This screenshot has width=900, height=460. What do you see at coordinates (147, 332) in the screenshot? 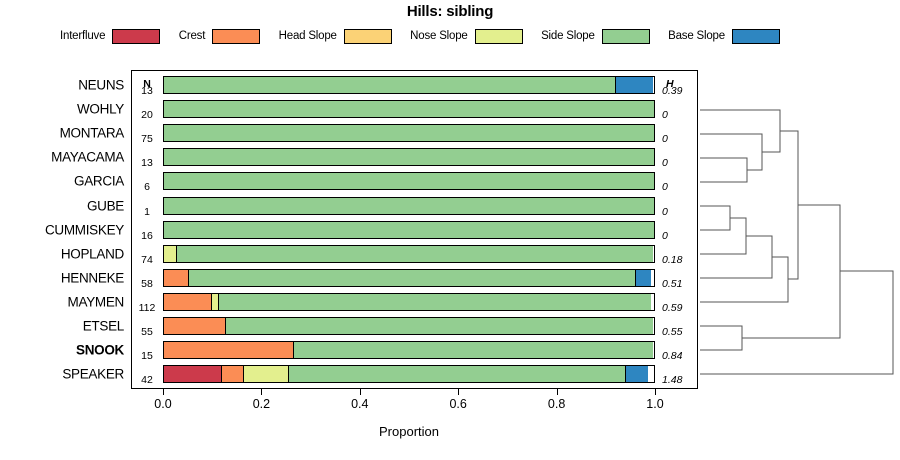
I see `n-value: 55` at bounding box center [147, 332].